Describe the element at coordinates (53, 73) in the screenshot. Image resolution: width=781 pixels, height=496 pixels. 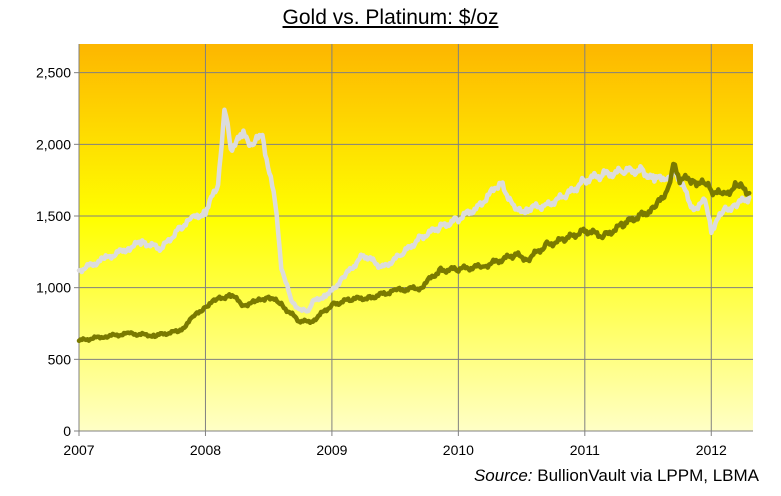
I see `y-tick-label: 2,500` at that location.